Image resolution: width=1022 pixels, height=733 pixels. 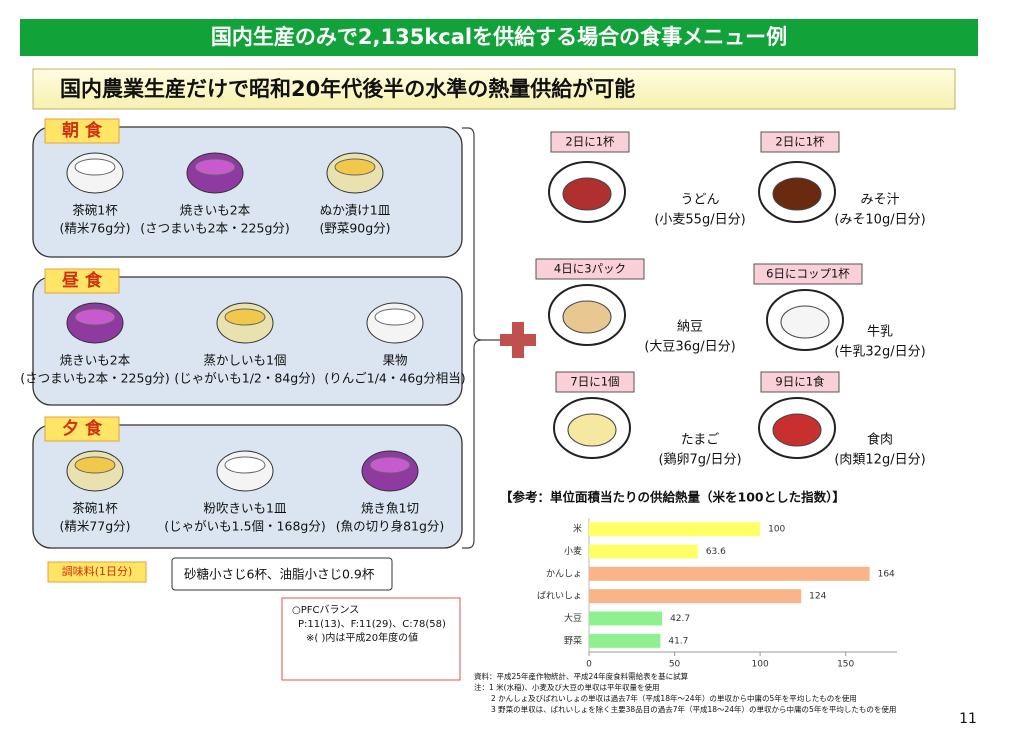 What do you see at coordinates (680, 619) in the screenshot?
I see `value-label: 42.7` at bounding box center [680, 619].